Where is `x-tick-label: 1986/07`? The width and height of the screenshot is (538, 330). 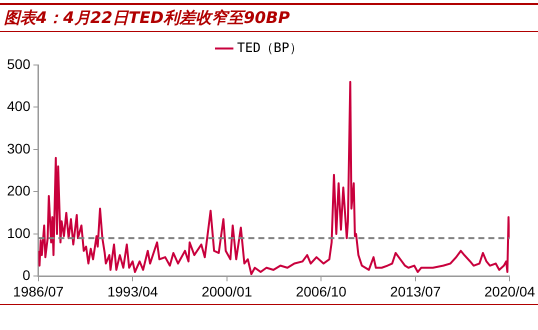 x-tick-label: 1986/07 is located at coordinates (38, 291).